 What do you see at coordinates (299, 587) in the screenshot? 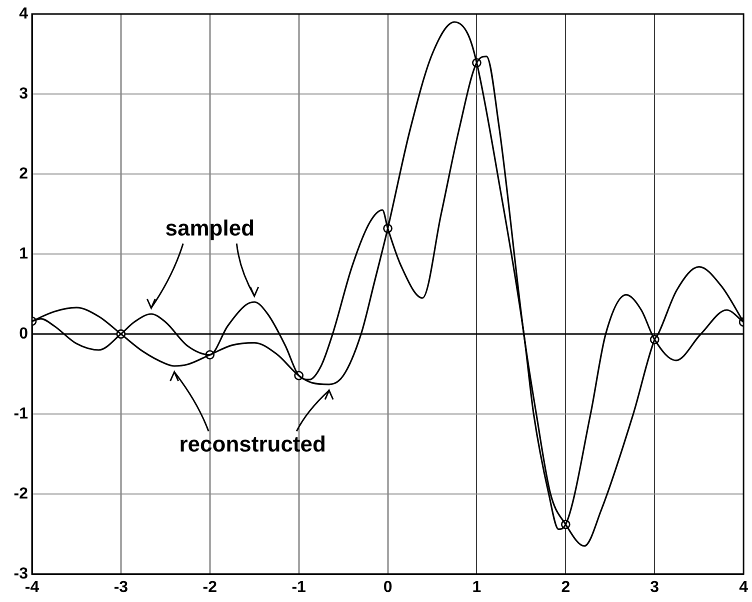
I see `x-tick-label: -1` at bounding box center [299, 587].